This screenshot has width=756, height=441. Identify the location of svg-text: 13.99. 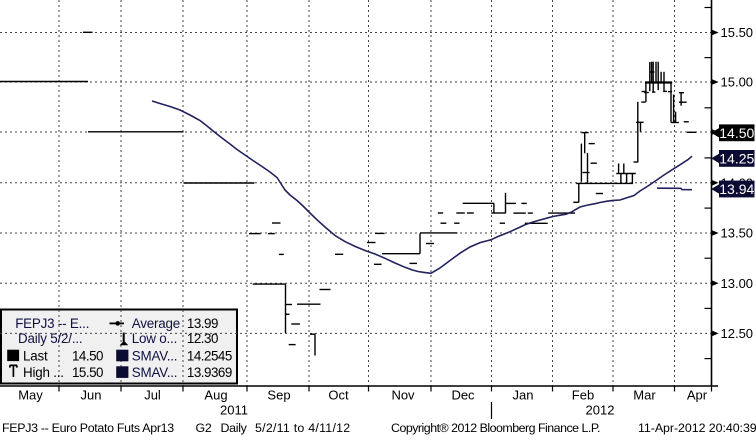
(202, 323).